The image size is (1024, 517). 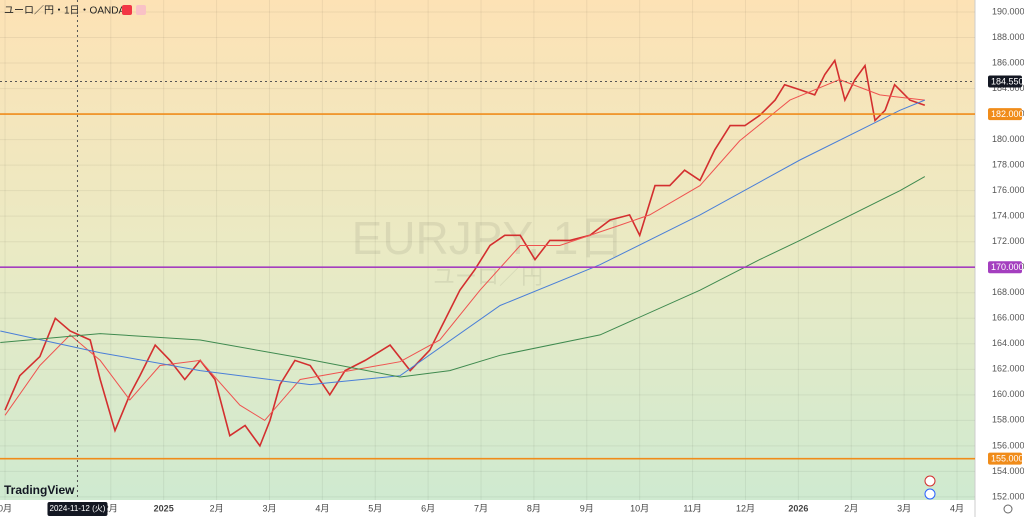 I want to click on x-tick-label: 8月, so click(x=534, y=508).